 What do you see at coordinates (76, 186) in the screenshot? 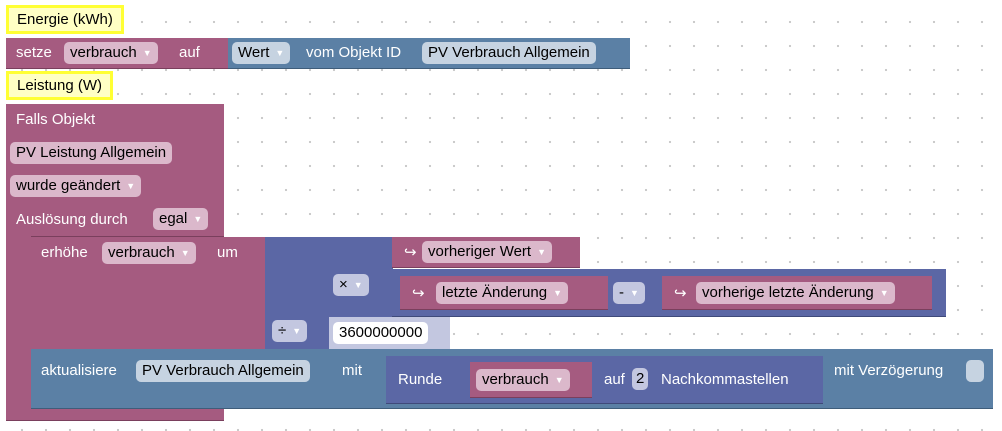
I see `event-dropdown: wurde geändert ▼` at bounding box center [76, 186].